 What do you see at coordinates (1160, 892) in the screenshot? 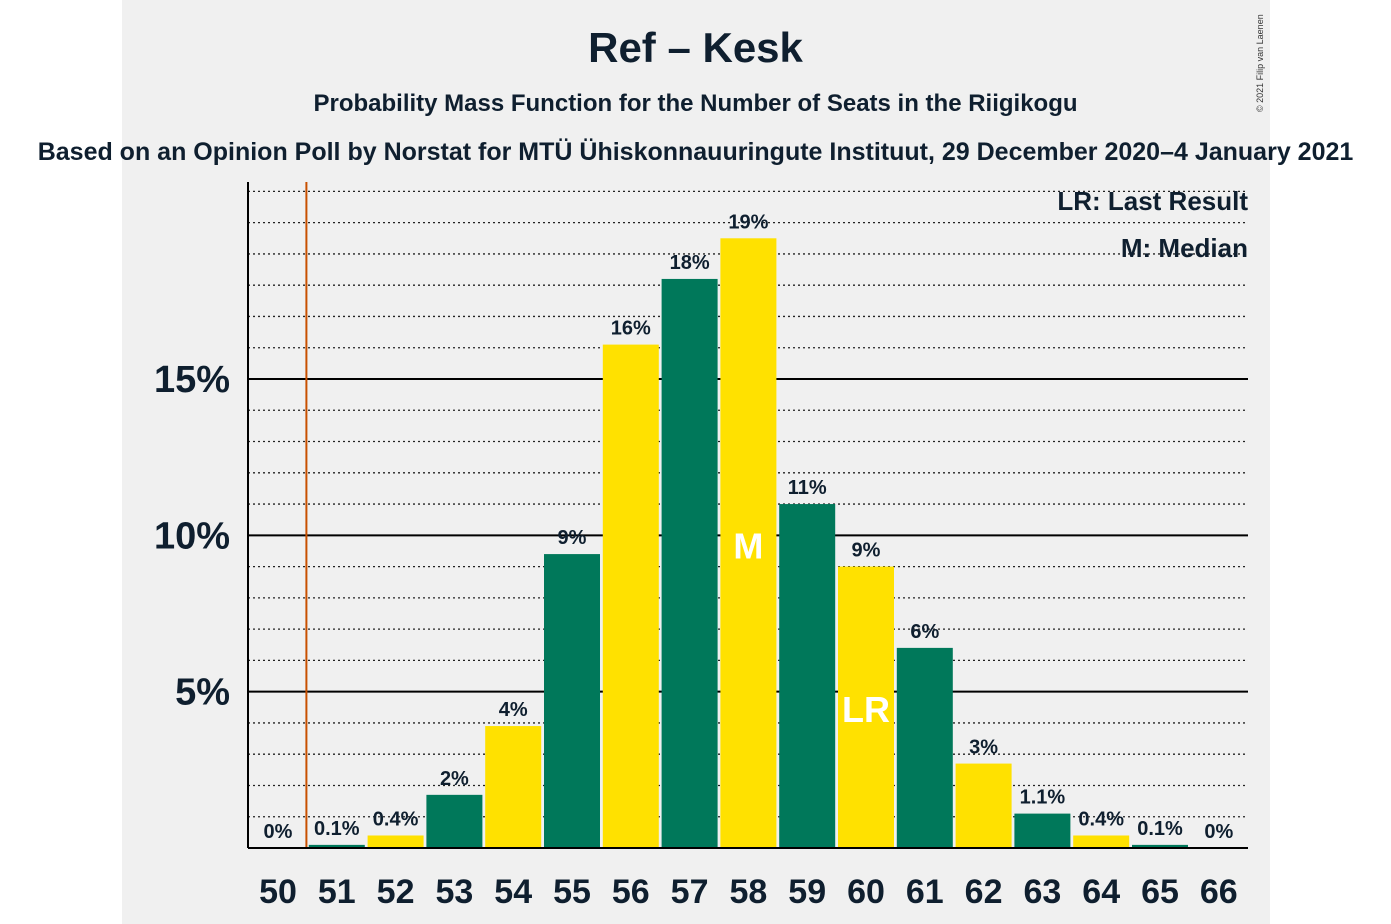
I see `x-tick-label: 65` at bounding box center [1160, 892].